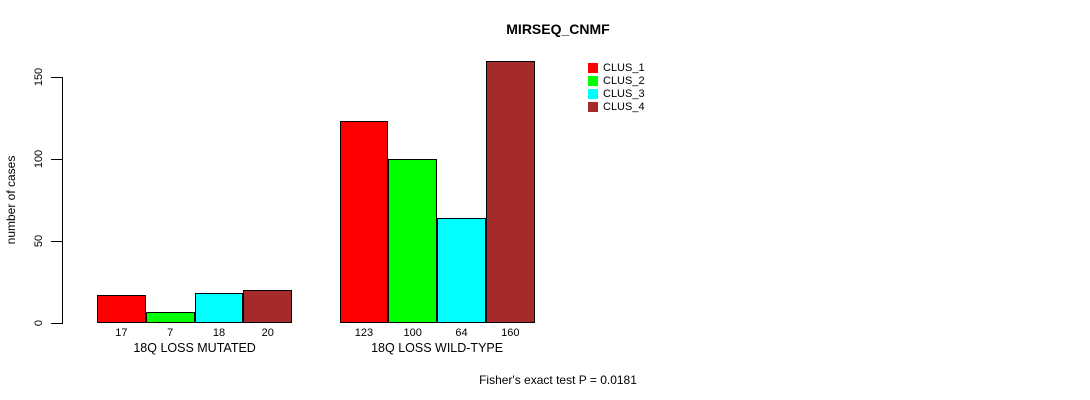 Image resolution: width=1090 pixels, height=400 pixels. I want to click on y-axis-tick-label: 100, so click(39, 159).